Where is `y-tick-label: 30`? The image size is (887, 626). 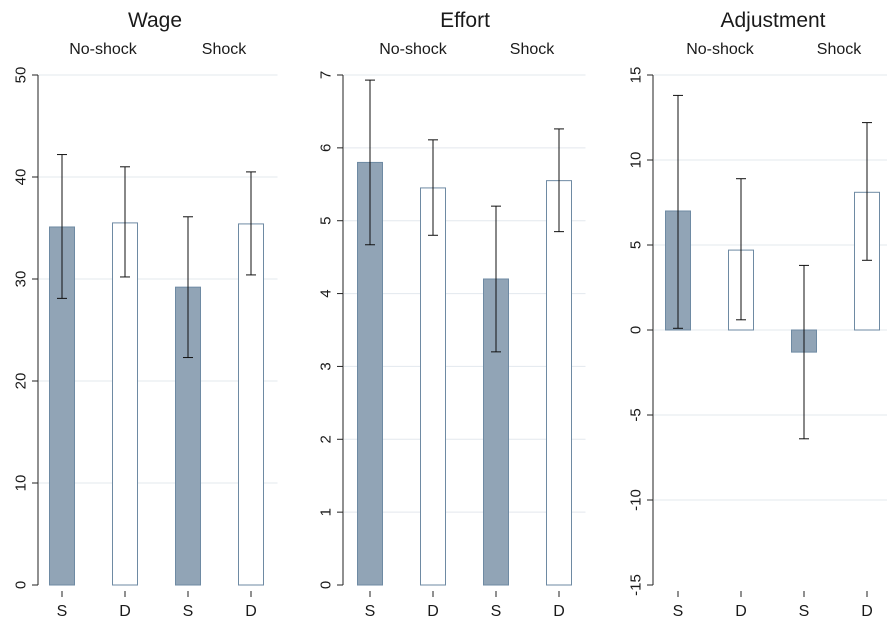 y-tick-label: 30 is located at coordinates (21, 279).